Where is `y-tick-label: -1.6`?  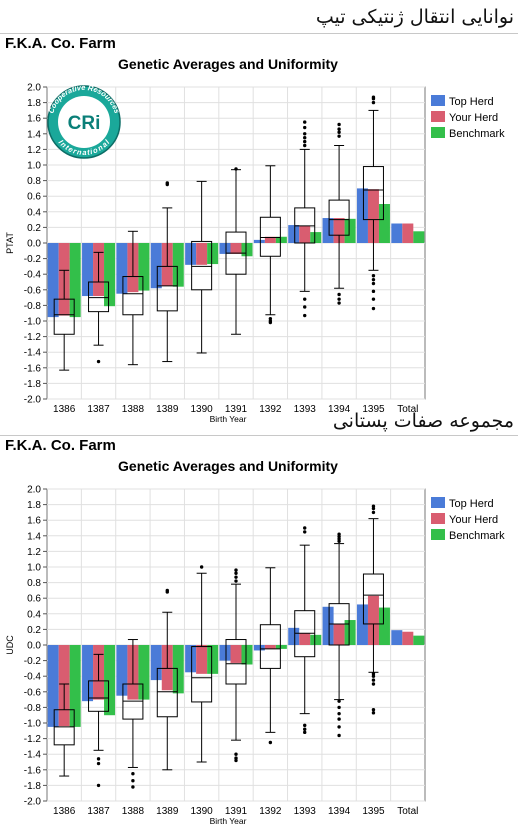
y-tick-label: -1.6 is located at coordinates (33, 368).